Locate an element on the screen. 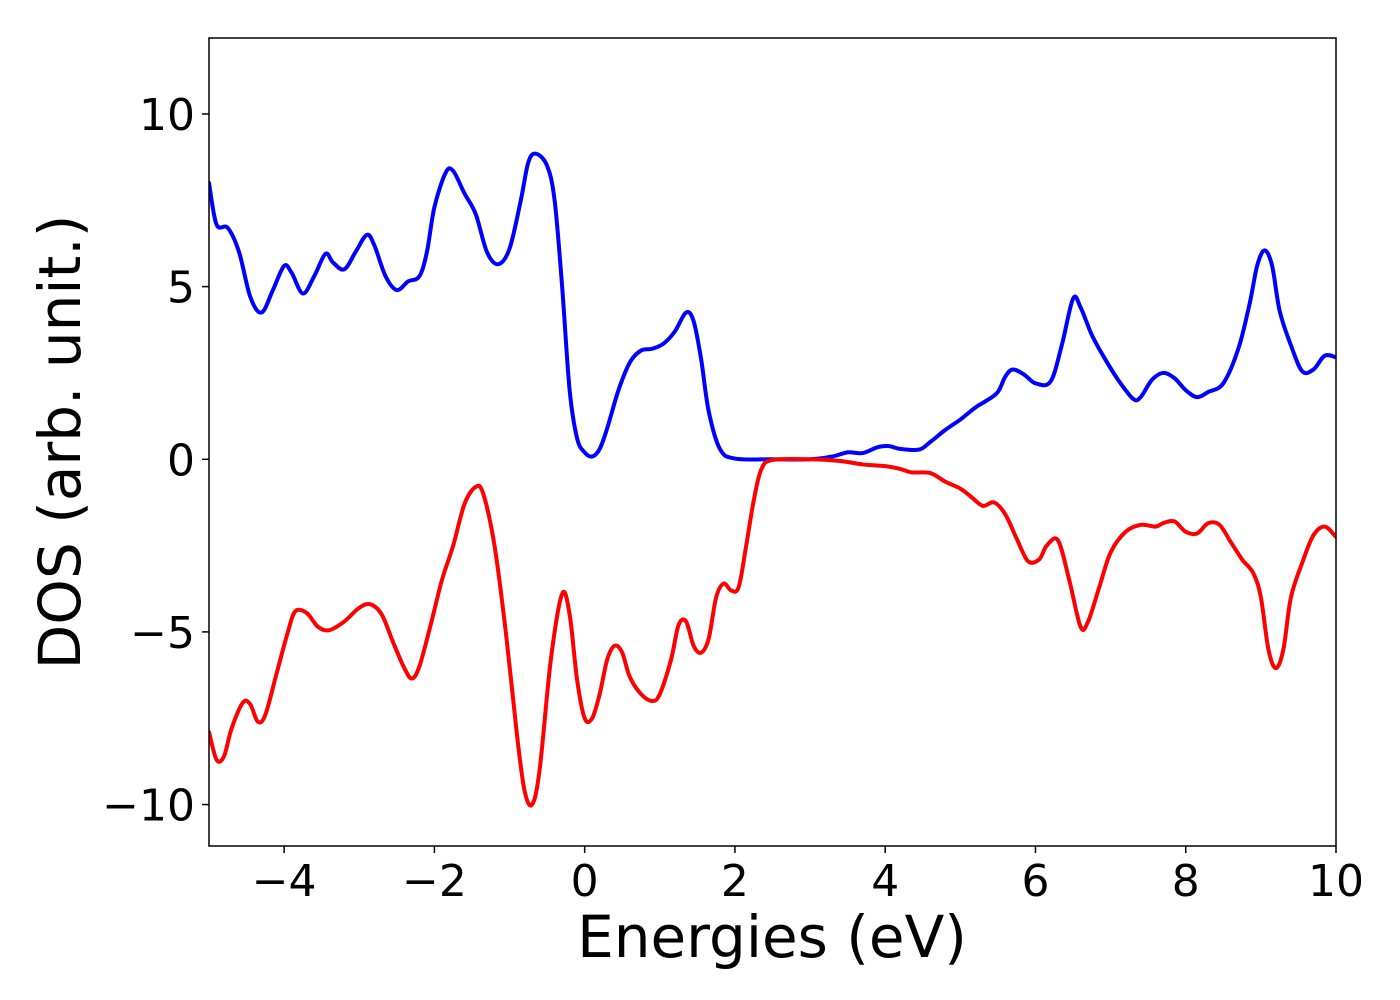  y-axis-ticks: −10 −5 0 5 10 is located at coordinates (155, 461).